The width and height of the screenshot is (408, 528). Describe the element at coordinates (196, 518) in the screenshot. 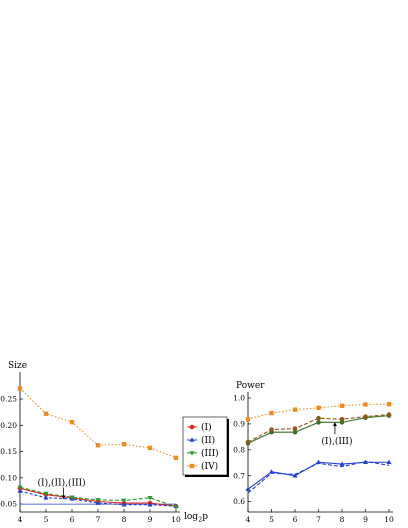

I see `size-xlabel: log2p` at that location.